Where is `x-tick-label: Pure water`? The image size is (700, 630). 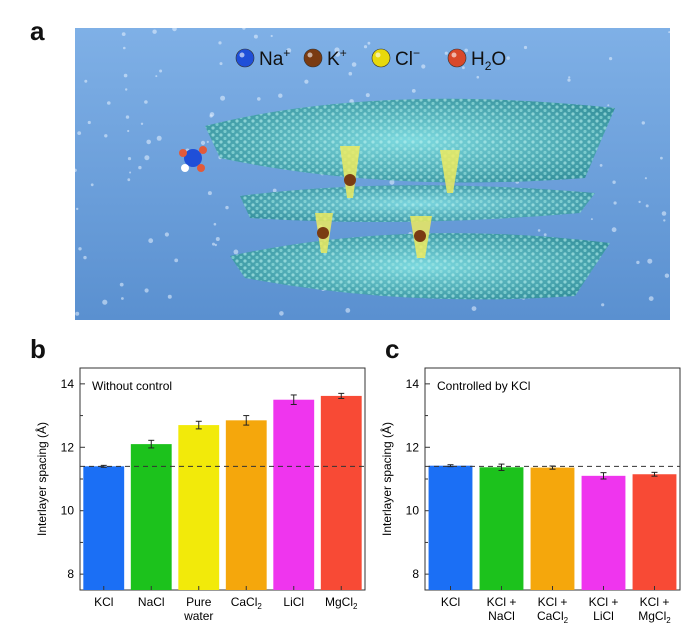 x-tick-label: Pure water is located at coordinates (198, 609).